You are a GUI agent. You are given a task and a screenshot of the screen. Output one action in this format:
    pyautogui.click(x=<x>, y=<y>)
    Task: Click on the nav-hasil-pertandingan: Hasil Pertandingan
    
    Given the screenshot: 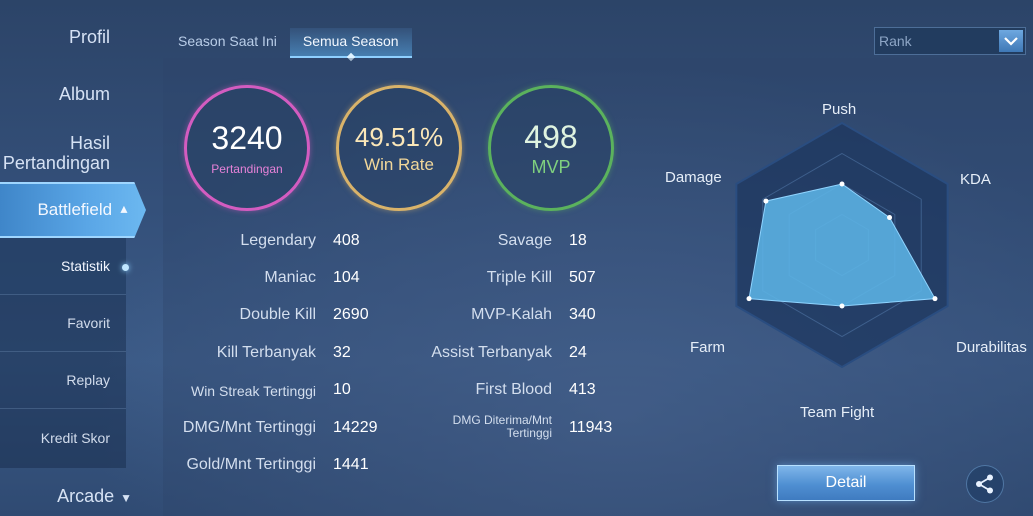 What is the action you would take?
    pyautogui.click(x=55, y=153)
    